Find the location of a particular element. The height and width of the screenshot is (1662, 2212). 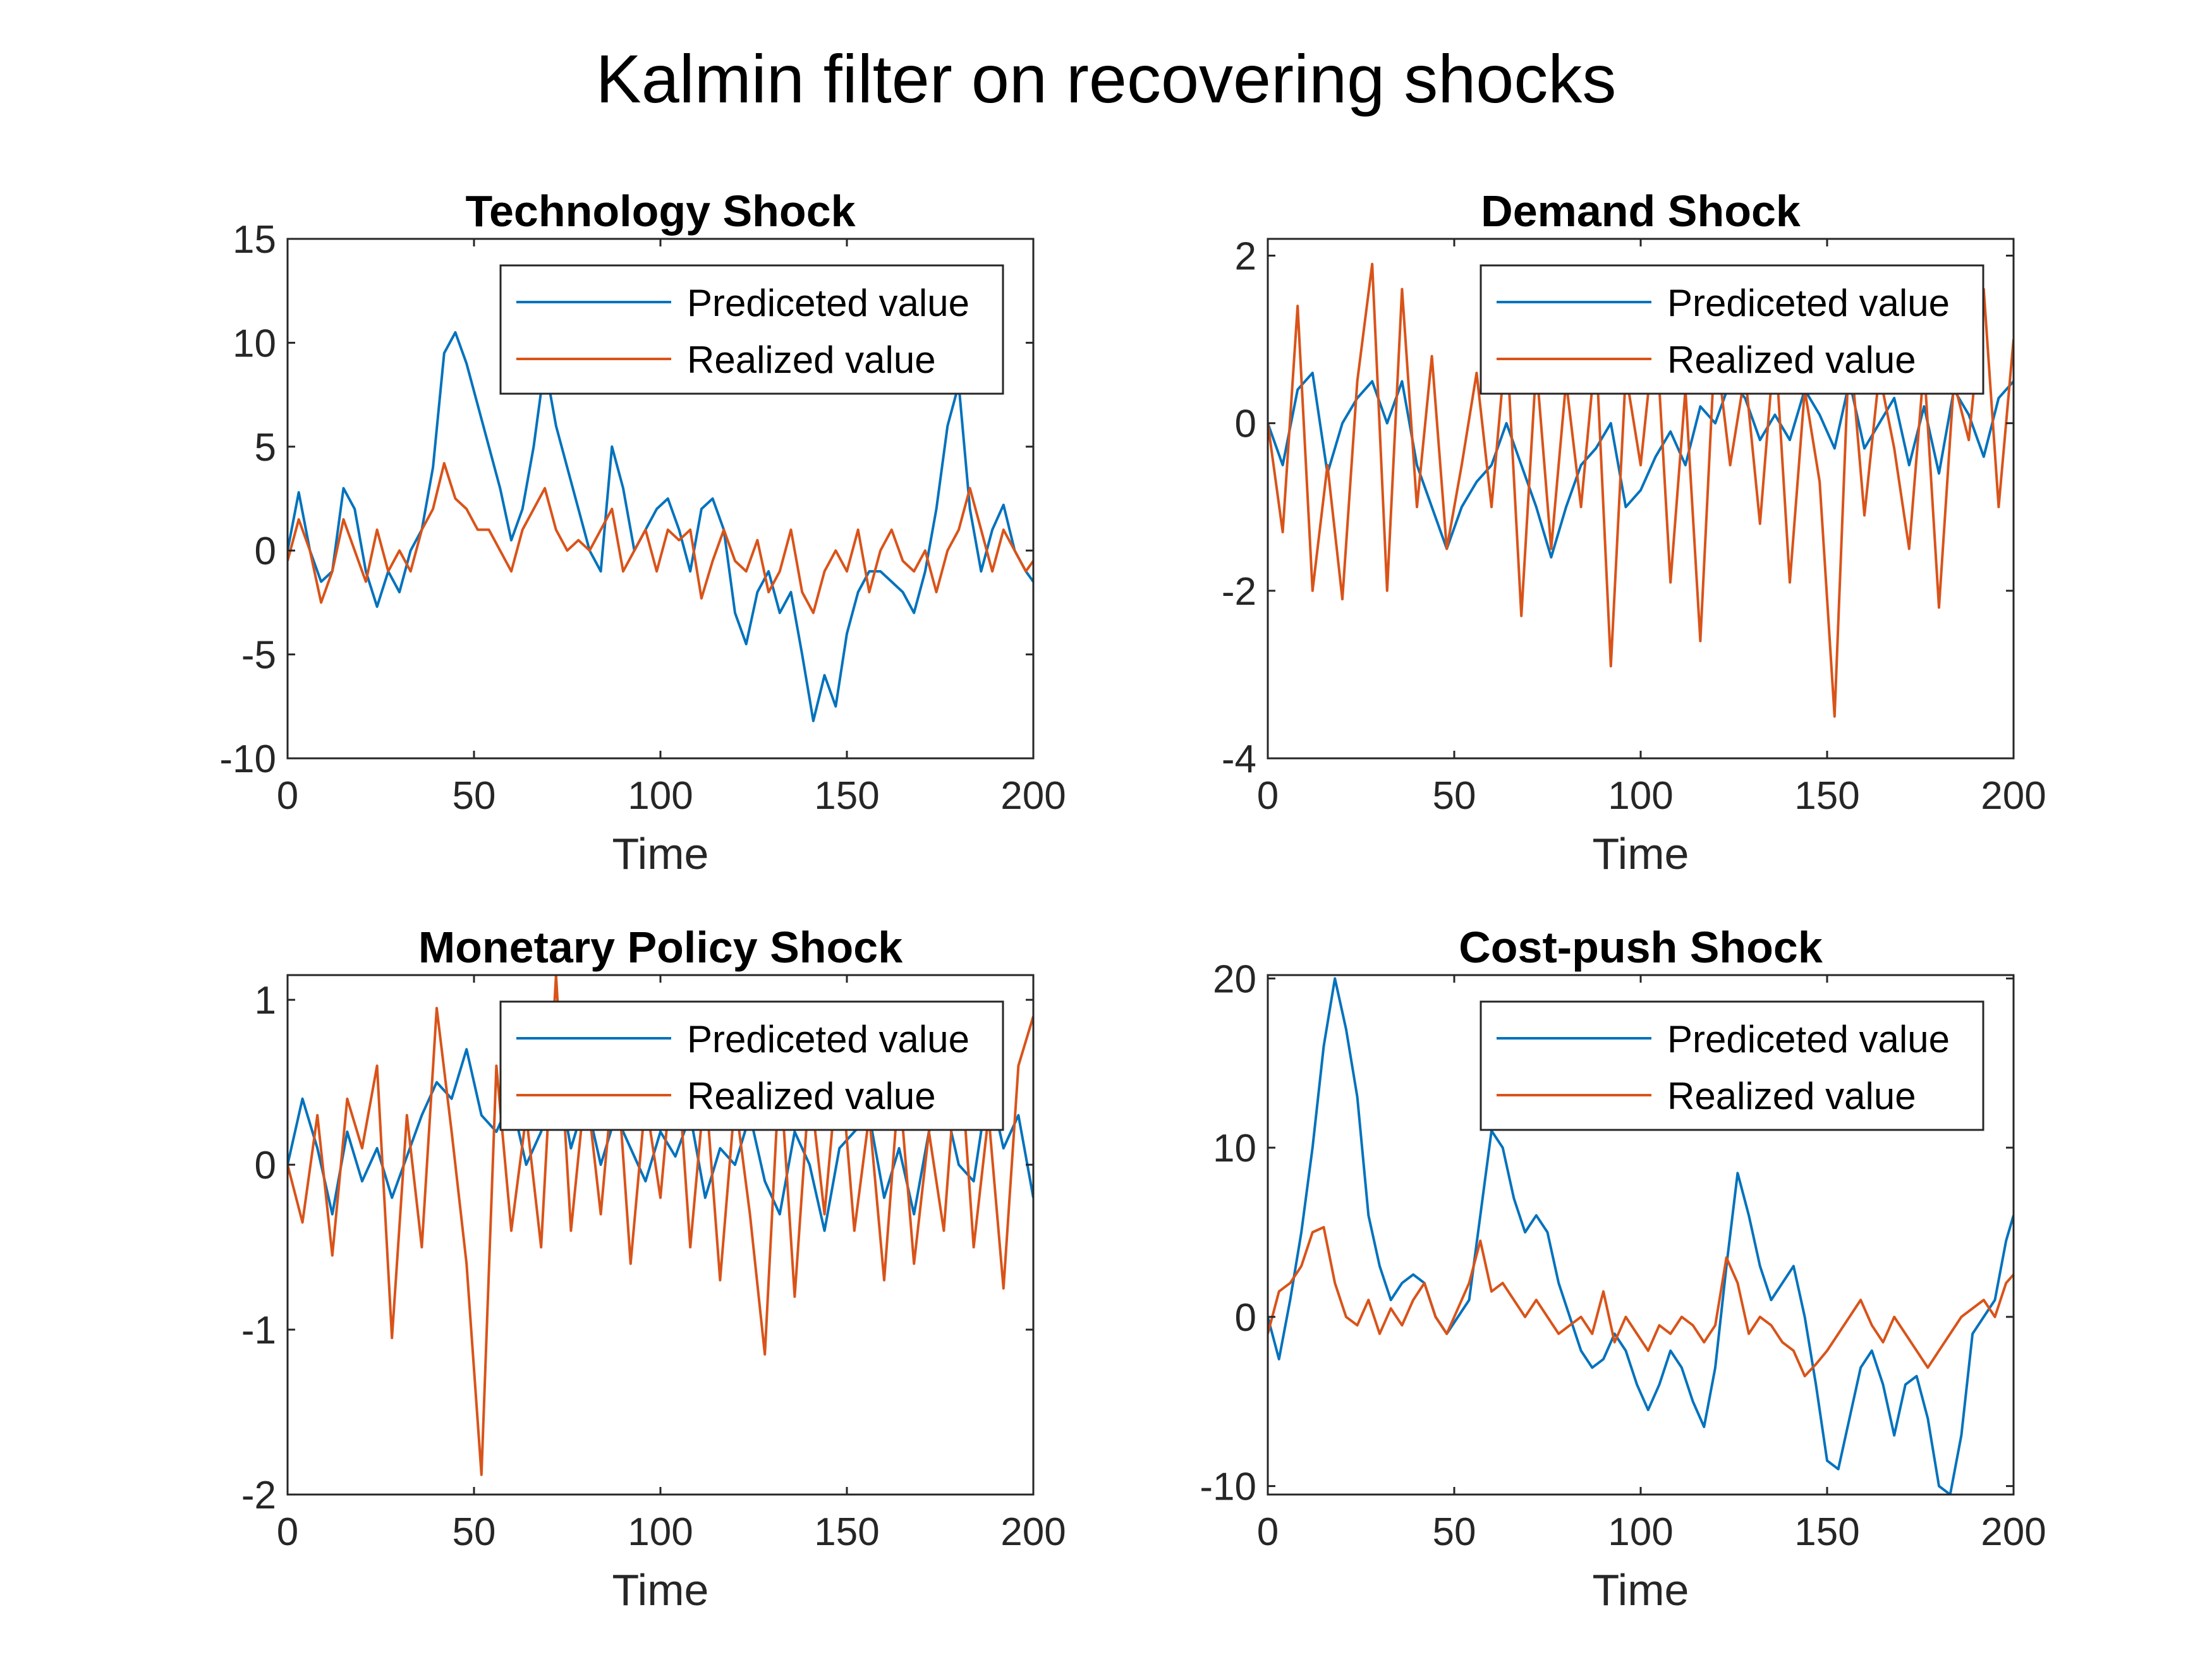

y-tick-label: 5 is located at coordinates (265, 448).